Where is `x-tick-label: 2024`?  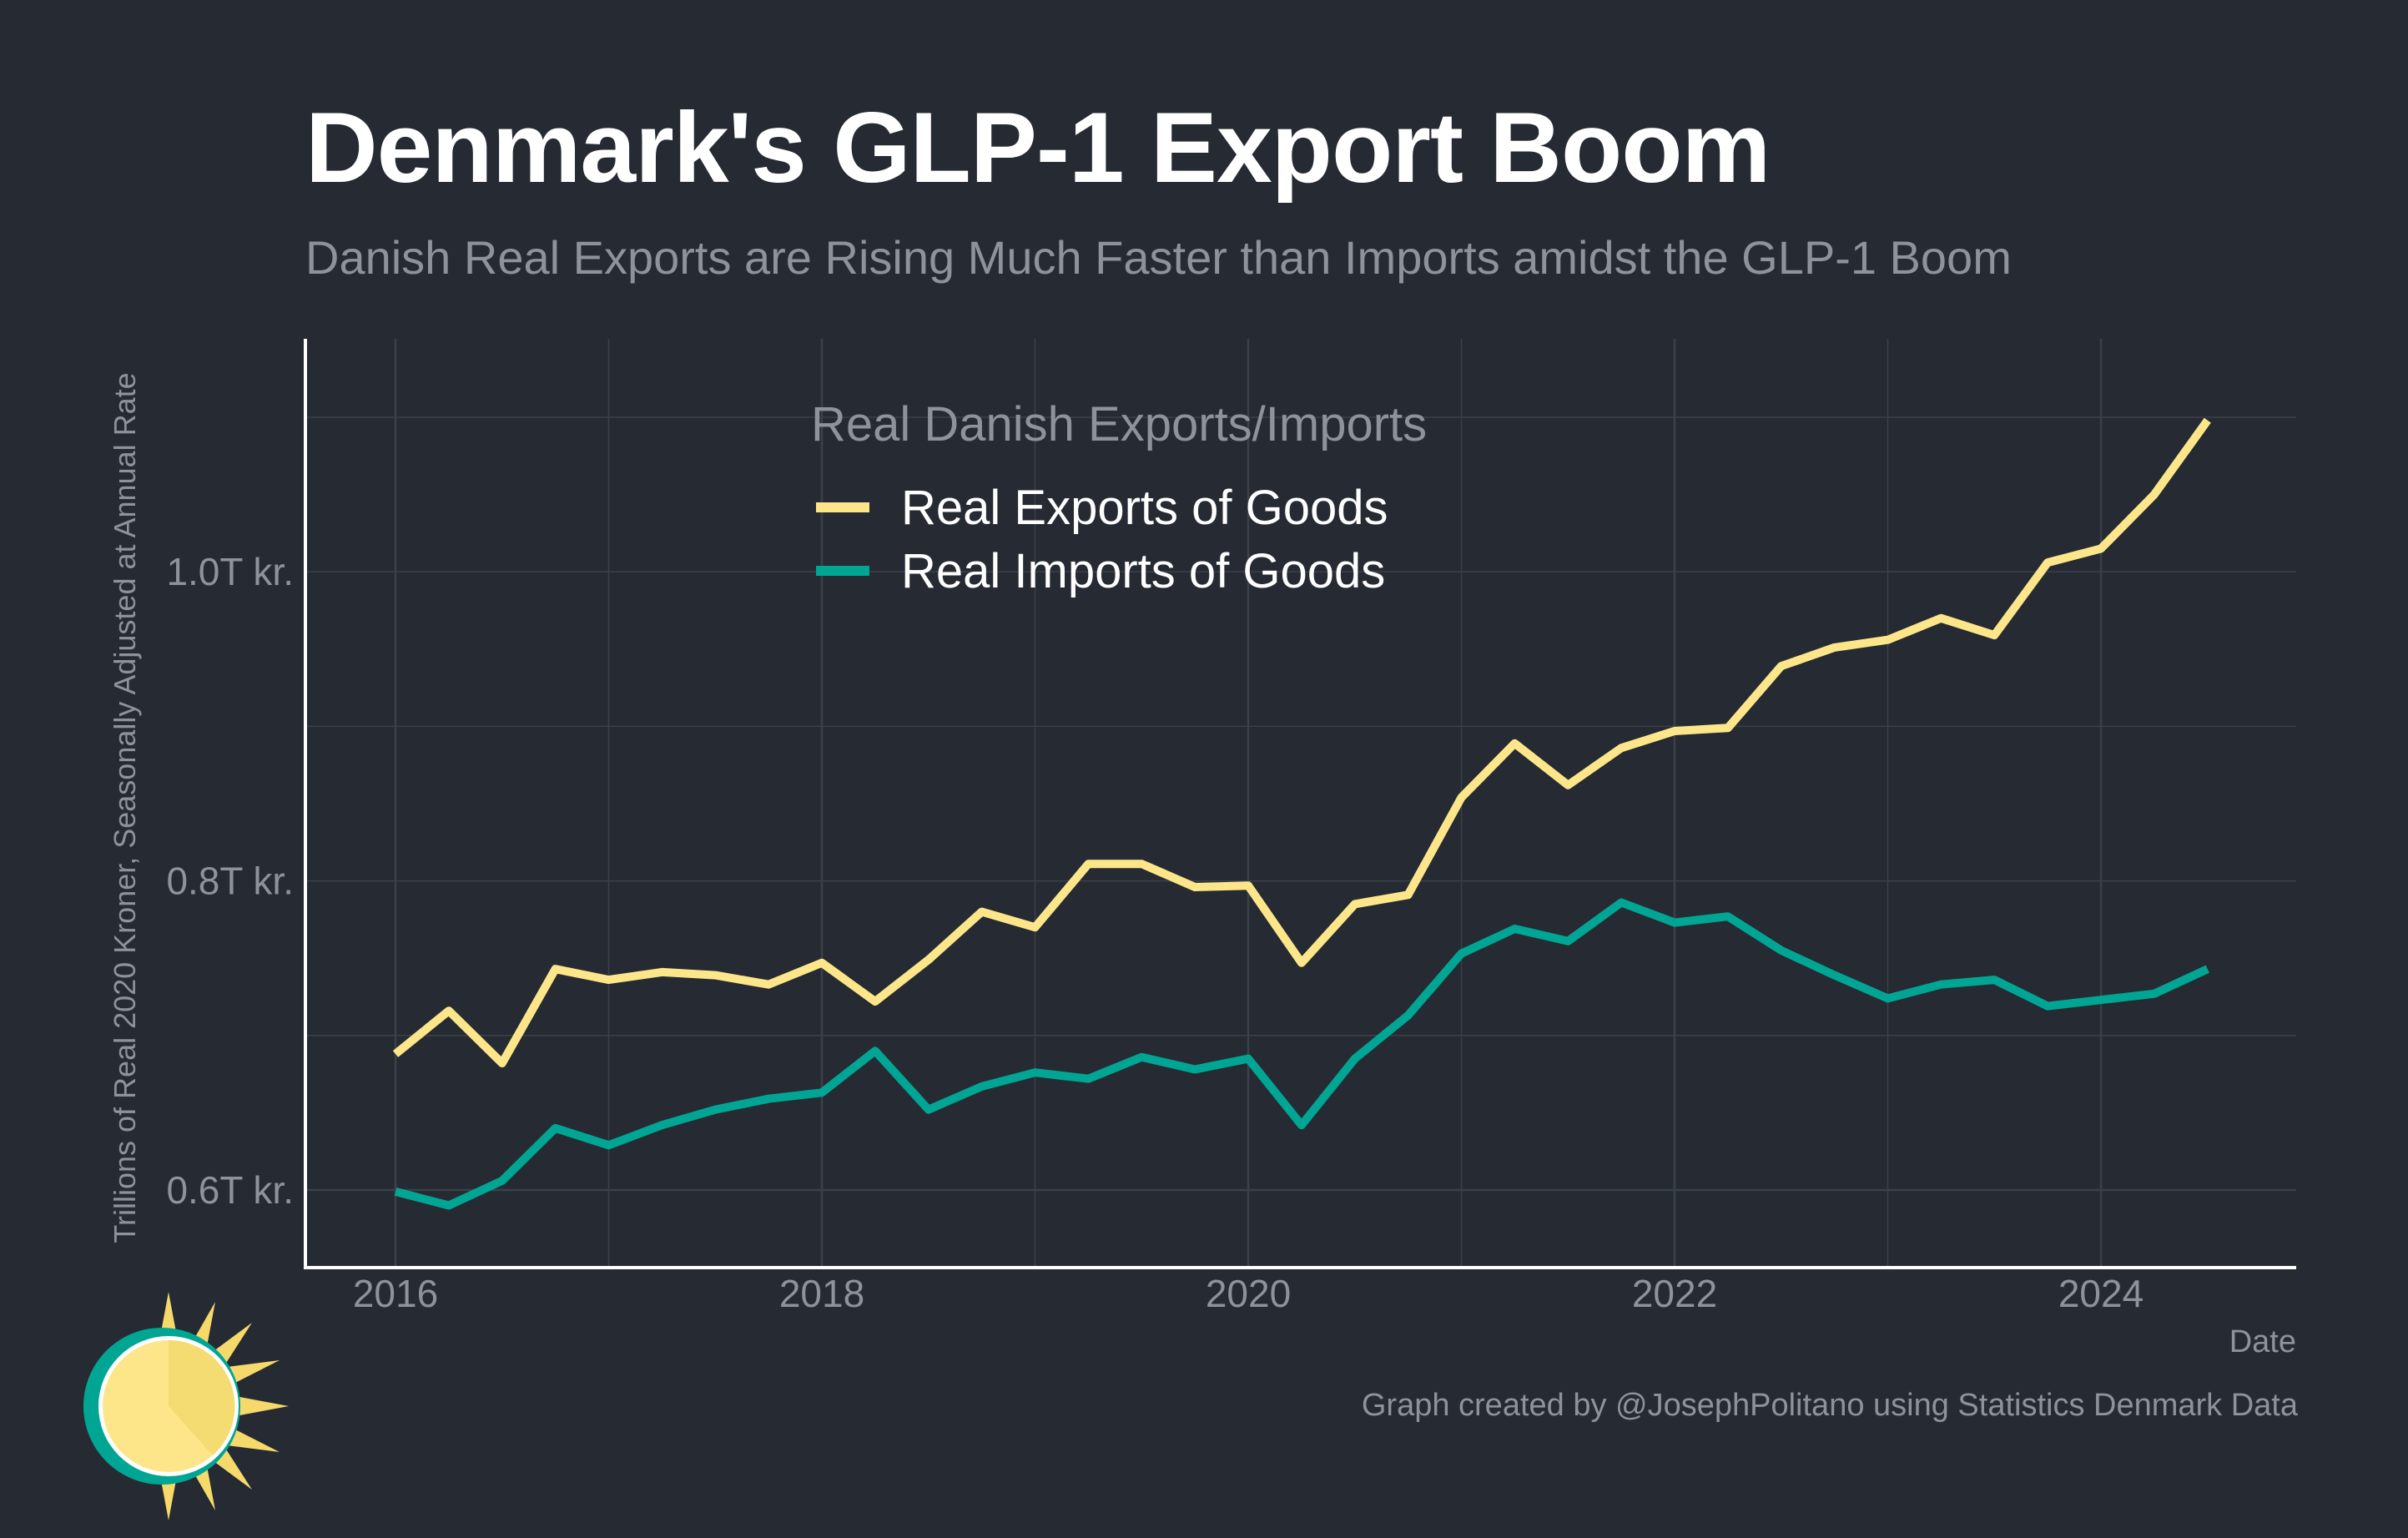 x-tick-label: 2024 is located at coordinates (2101, 1293).